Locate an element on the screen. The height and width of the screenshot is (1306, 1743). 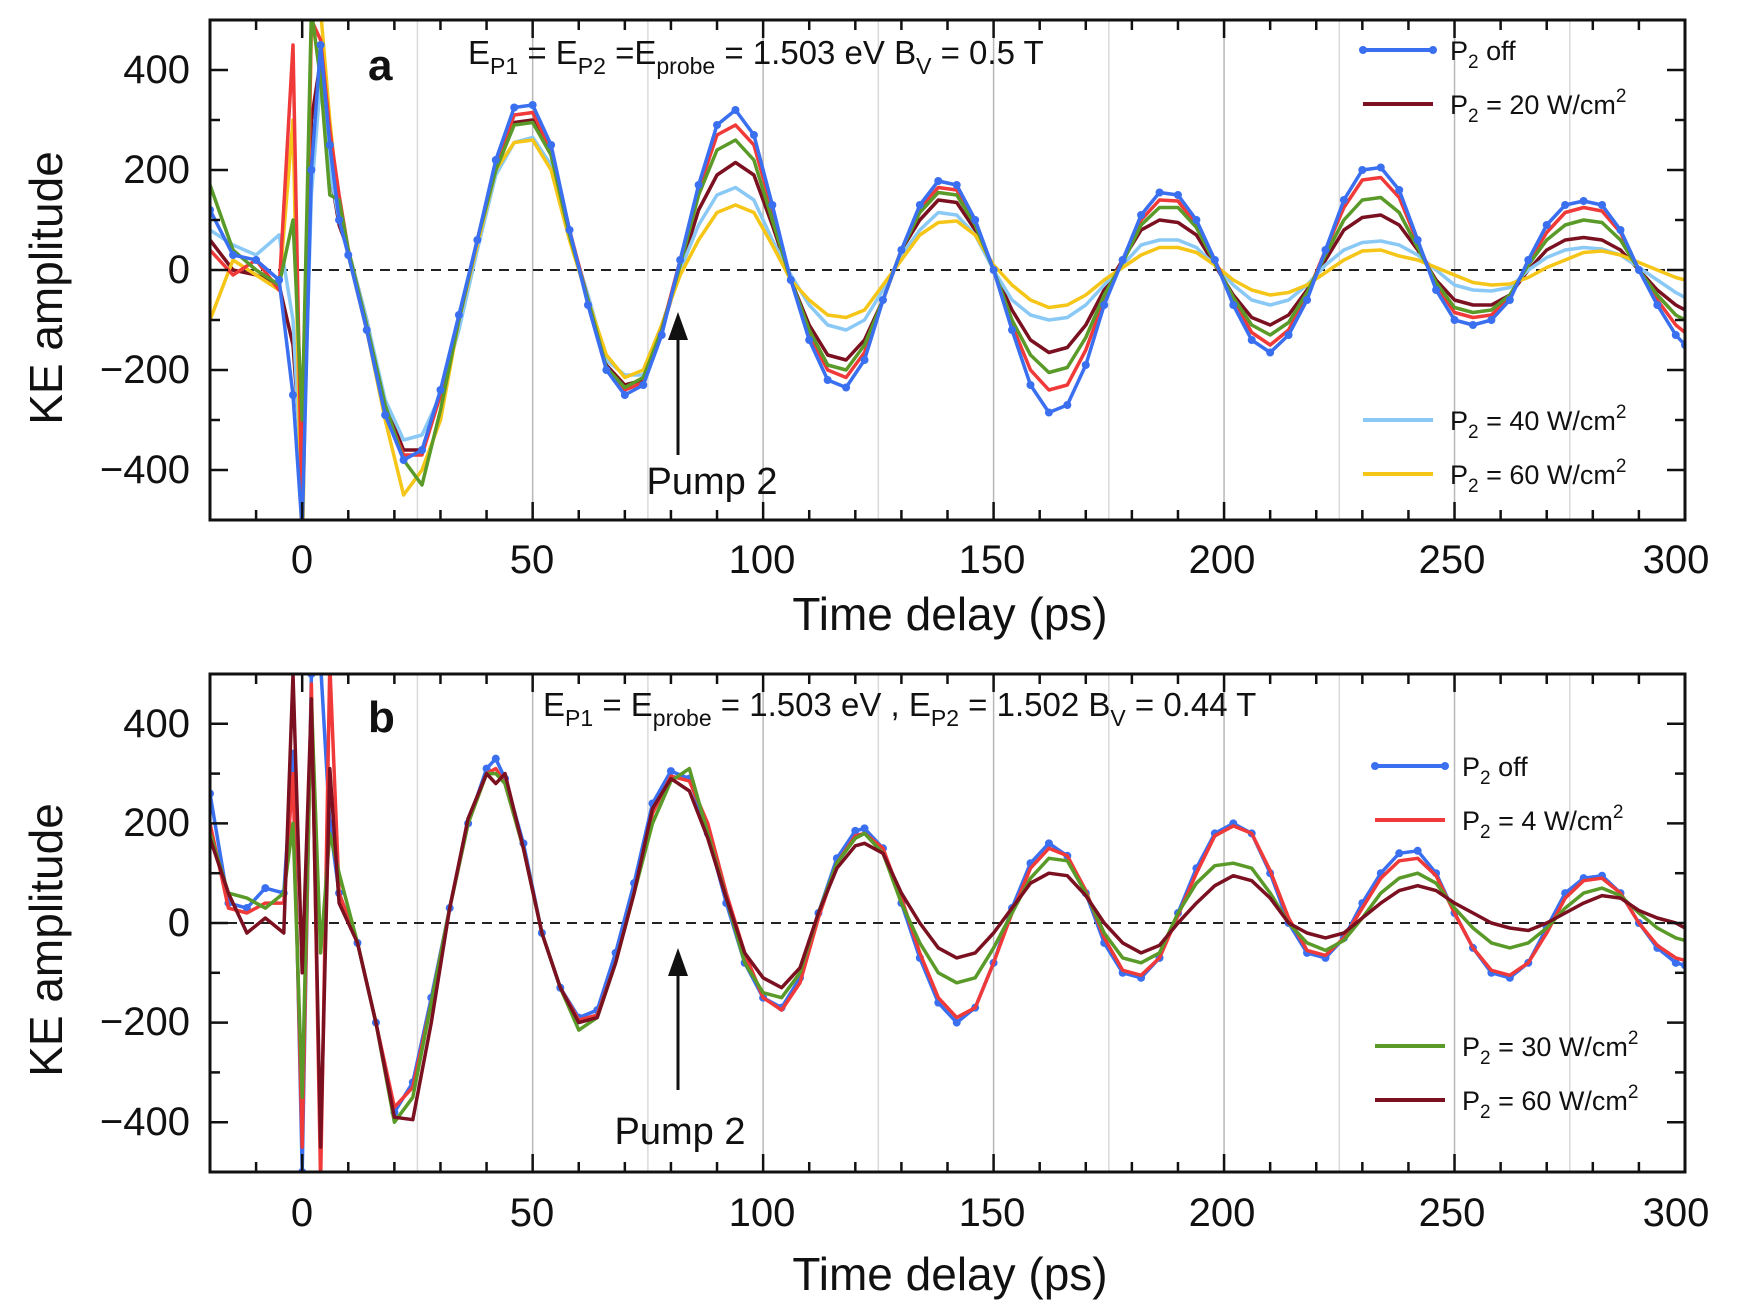
panel-a-pump2-annotation: Pump 2 is located at coordinates (712, 407).